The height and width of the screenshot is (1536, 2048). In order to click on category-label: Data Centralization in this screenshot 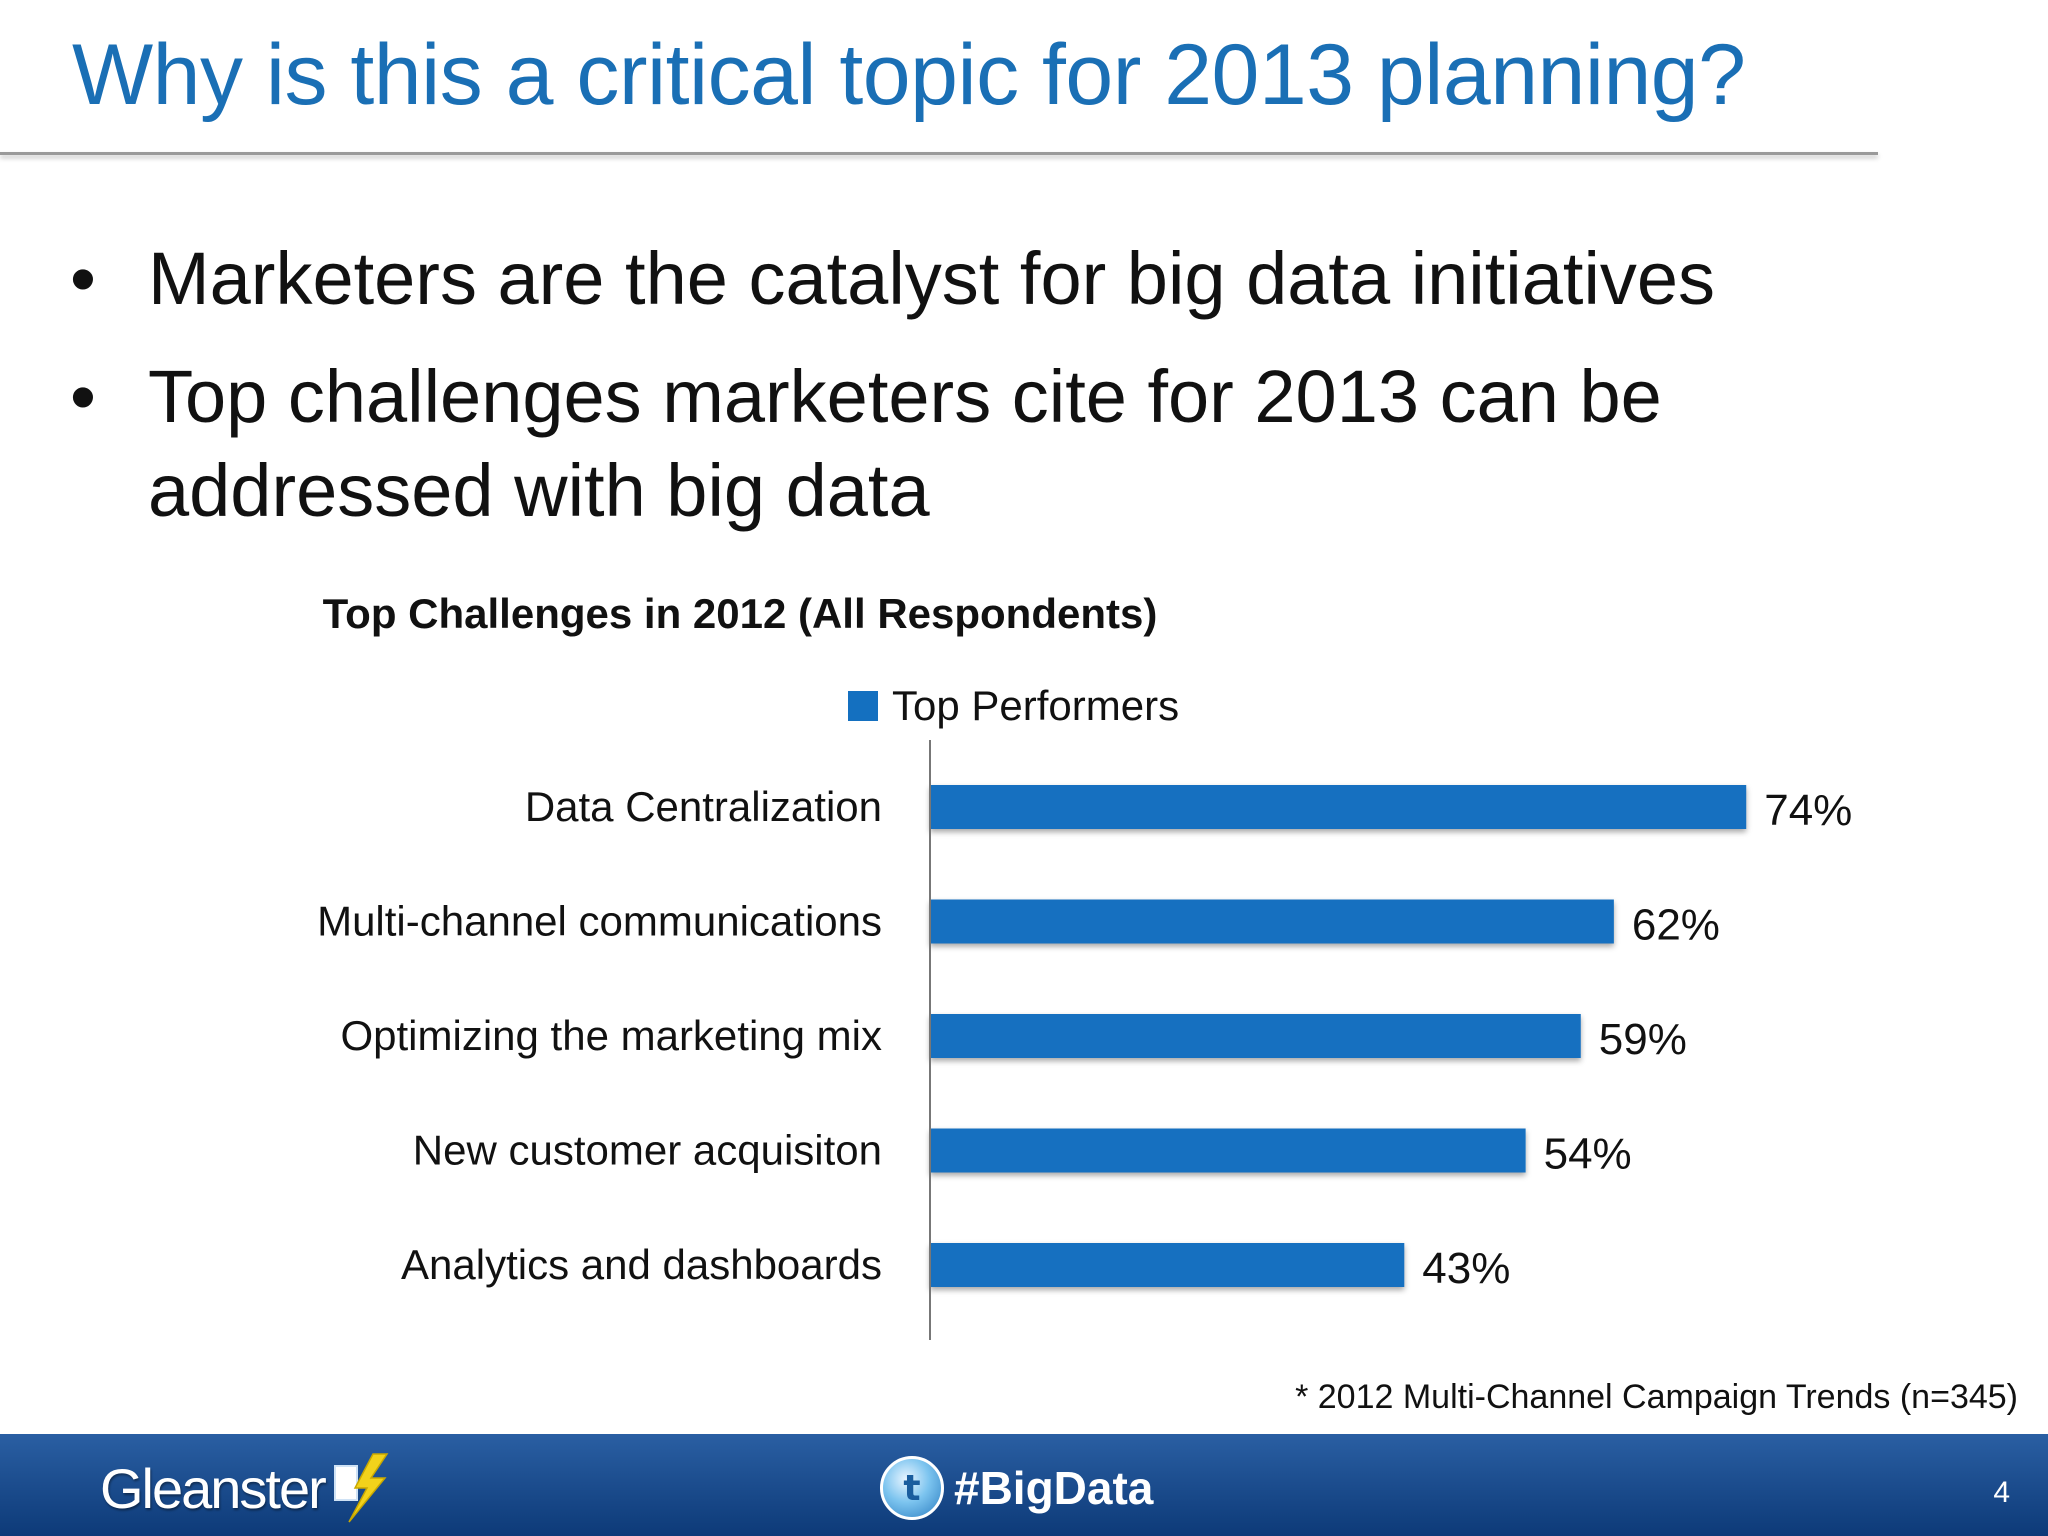, I will do `click(703, 806)`.